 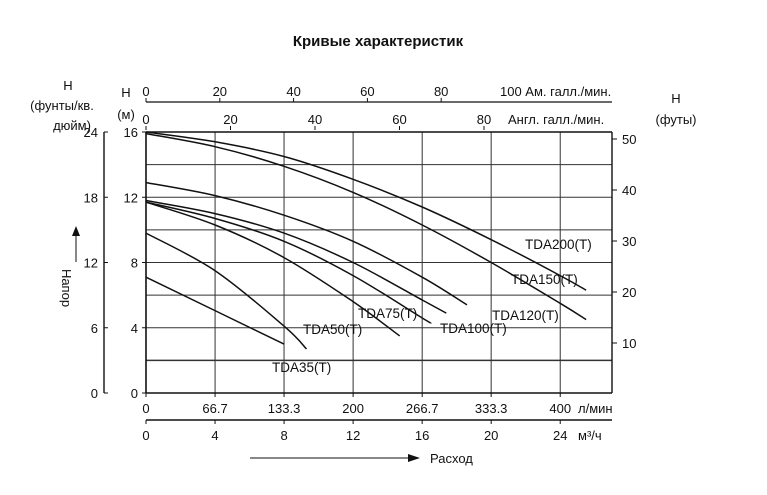 I want to click on curve-label-tda120t: TDA120(T), so click(x=525, y=315).